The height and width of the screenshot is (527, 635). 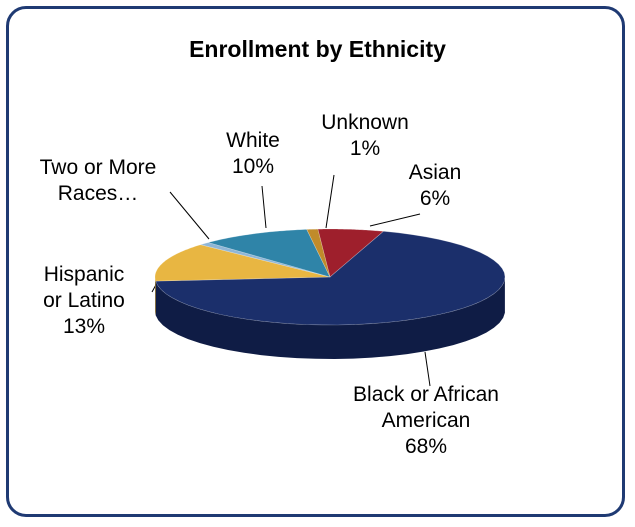 I want to click on pie-slice-two-or-more-races, so click(x=265, y=260).